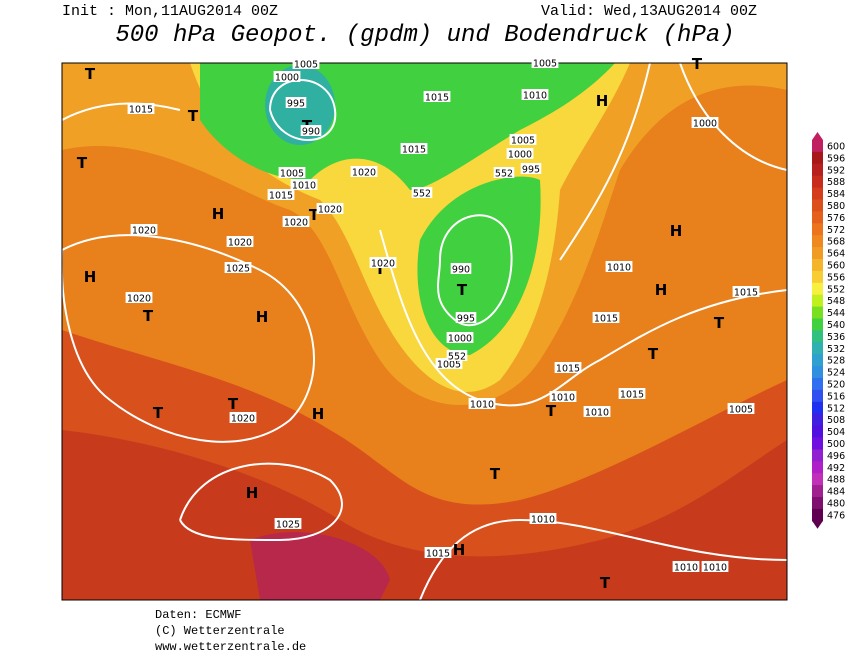 This screenshot has height=657, width=850. Describe the element at coordinates (836, 361) in the screenshot. I see `scale-label: 528` at that location.